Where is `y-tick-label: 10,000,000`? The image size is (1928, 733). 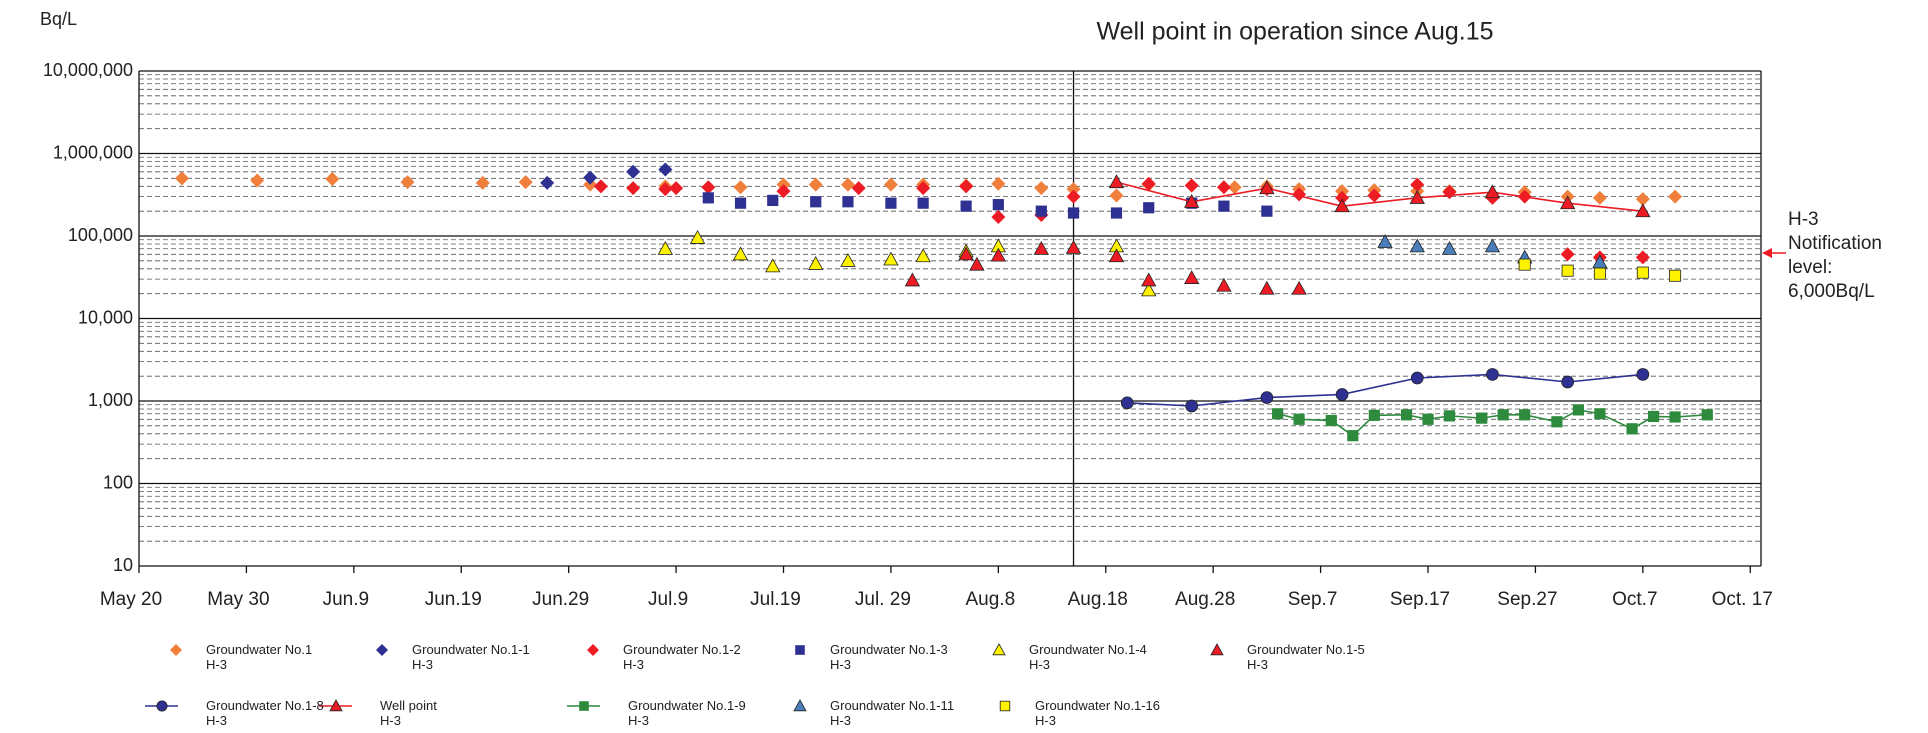
y-tick-label: 10,000,000 is located at coordinates (88, 70).